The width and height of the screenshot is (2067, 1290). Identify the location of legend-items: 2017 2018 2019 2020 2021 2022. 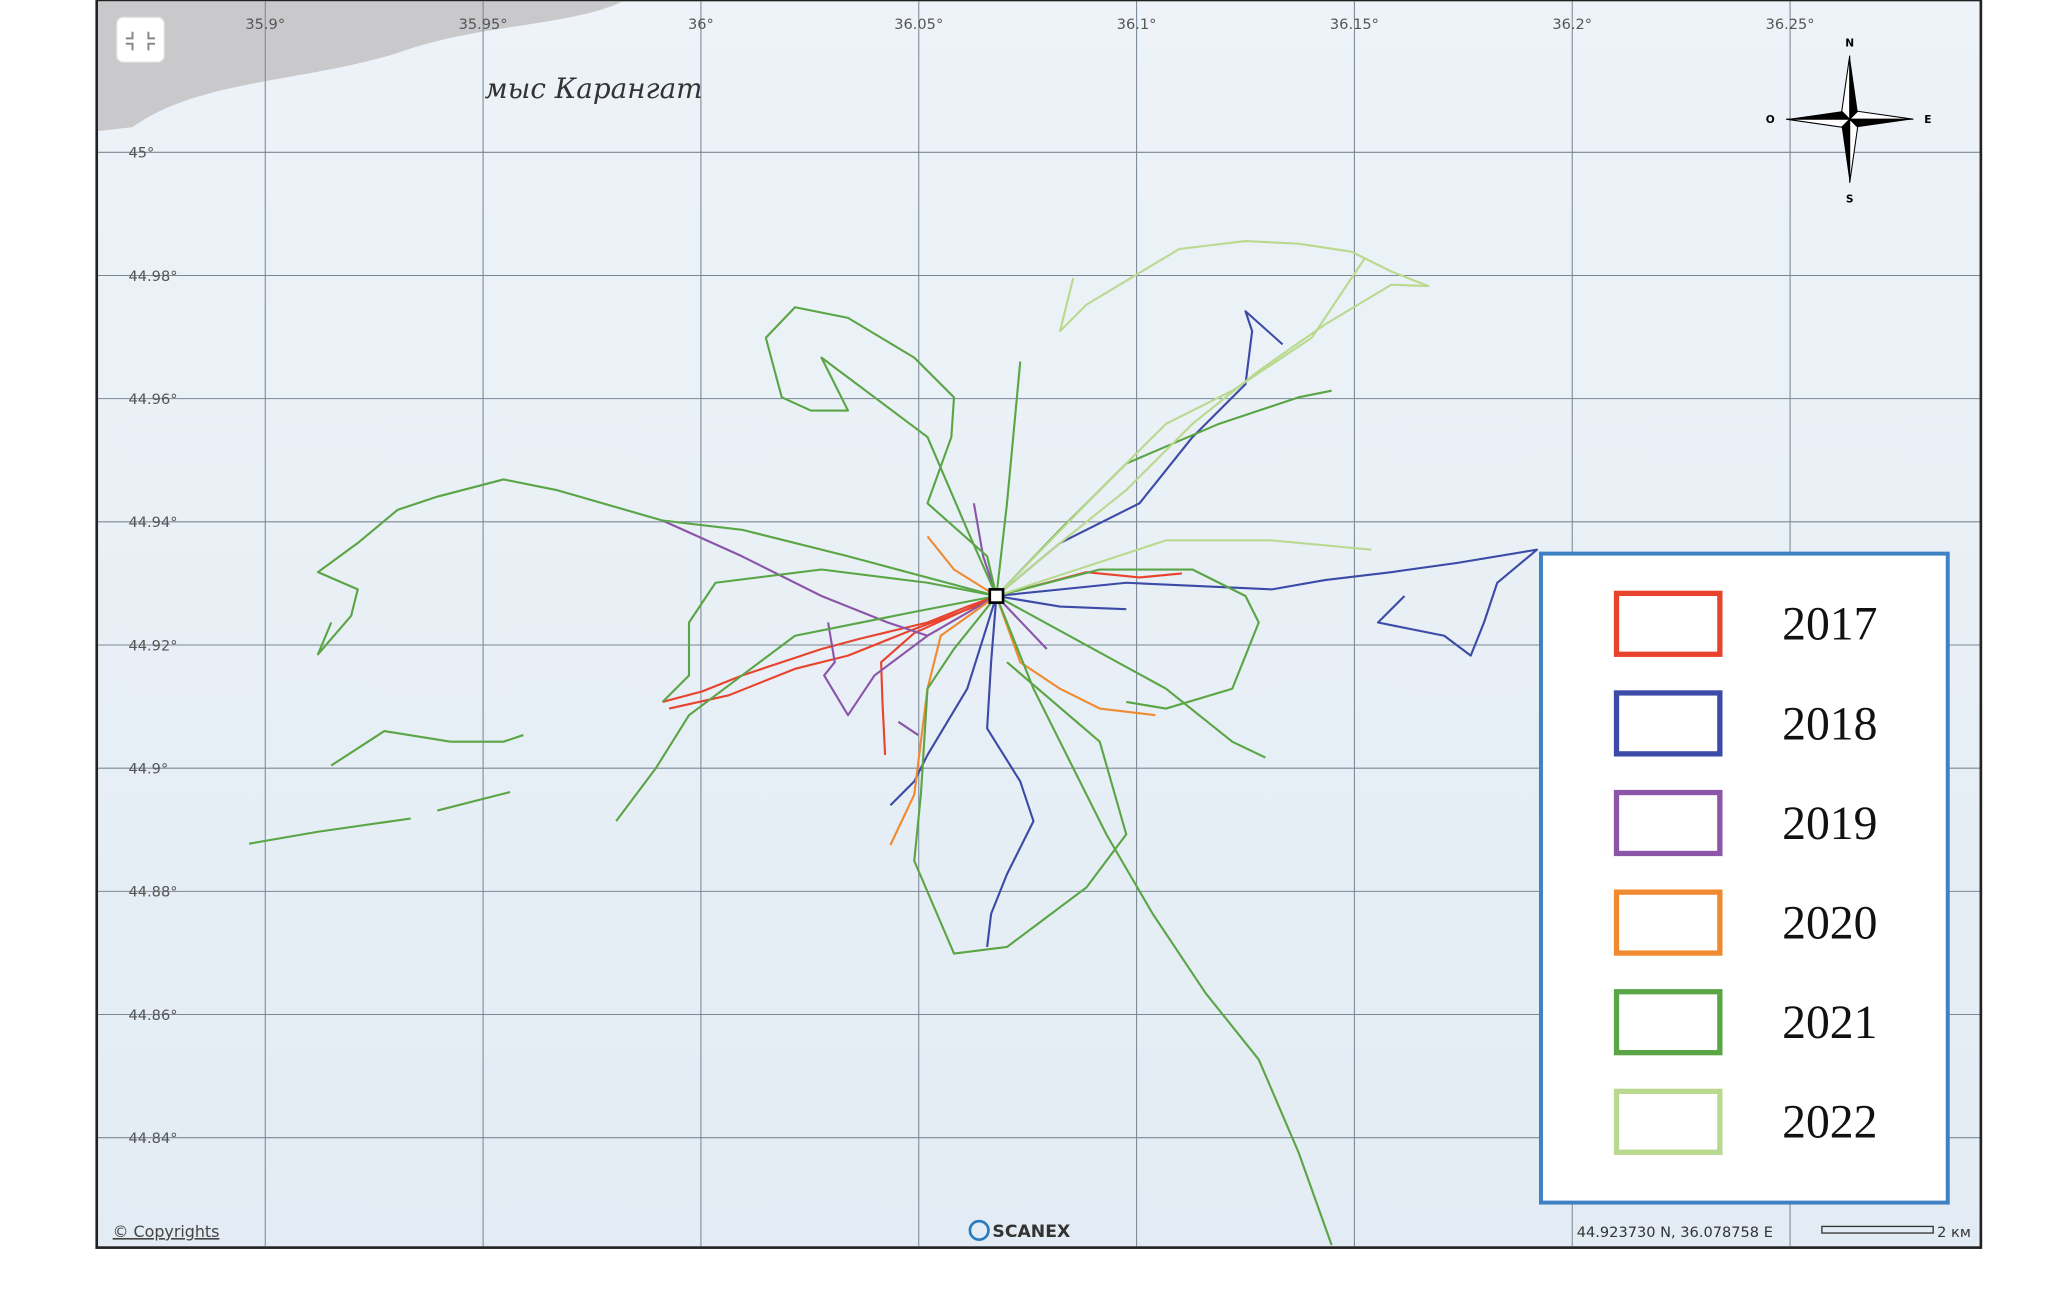
(1745, 872).